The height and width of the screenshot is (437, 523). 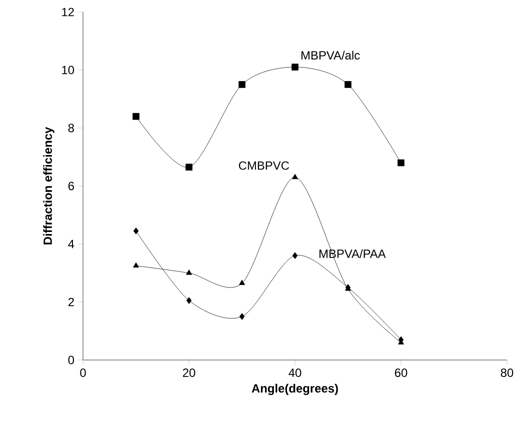 What do you see at coordinates (295, 390) in the screenshot?
I see `x-axis-title: Angle(degrees)` at bounding box center [295, 390].